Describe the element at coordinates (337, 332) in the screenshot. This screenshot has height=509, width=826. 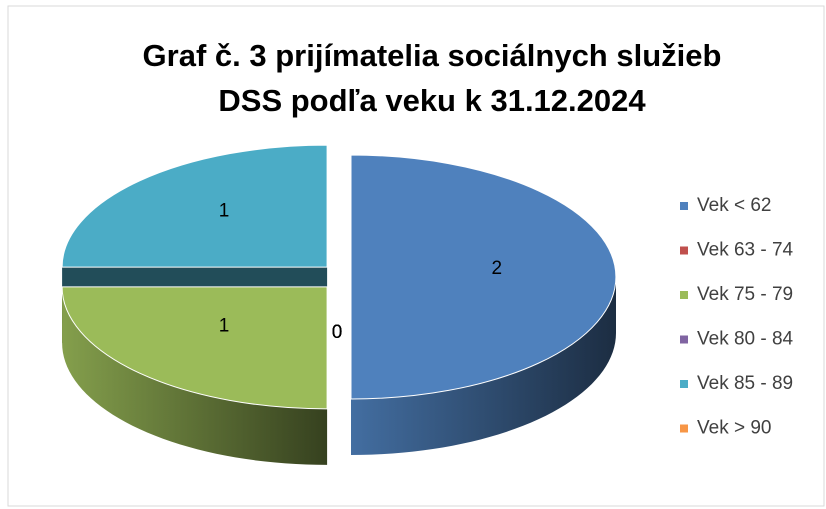
I see `data-label: 0` at that location.